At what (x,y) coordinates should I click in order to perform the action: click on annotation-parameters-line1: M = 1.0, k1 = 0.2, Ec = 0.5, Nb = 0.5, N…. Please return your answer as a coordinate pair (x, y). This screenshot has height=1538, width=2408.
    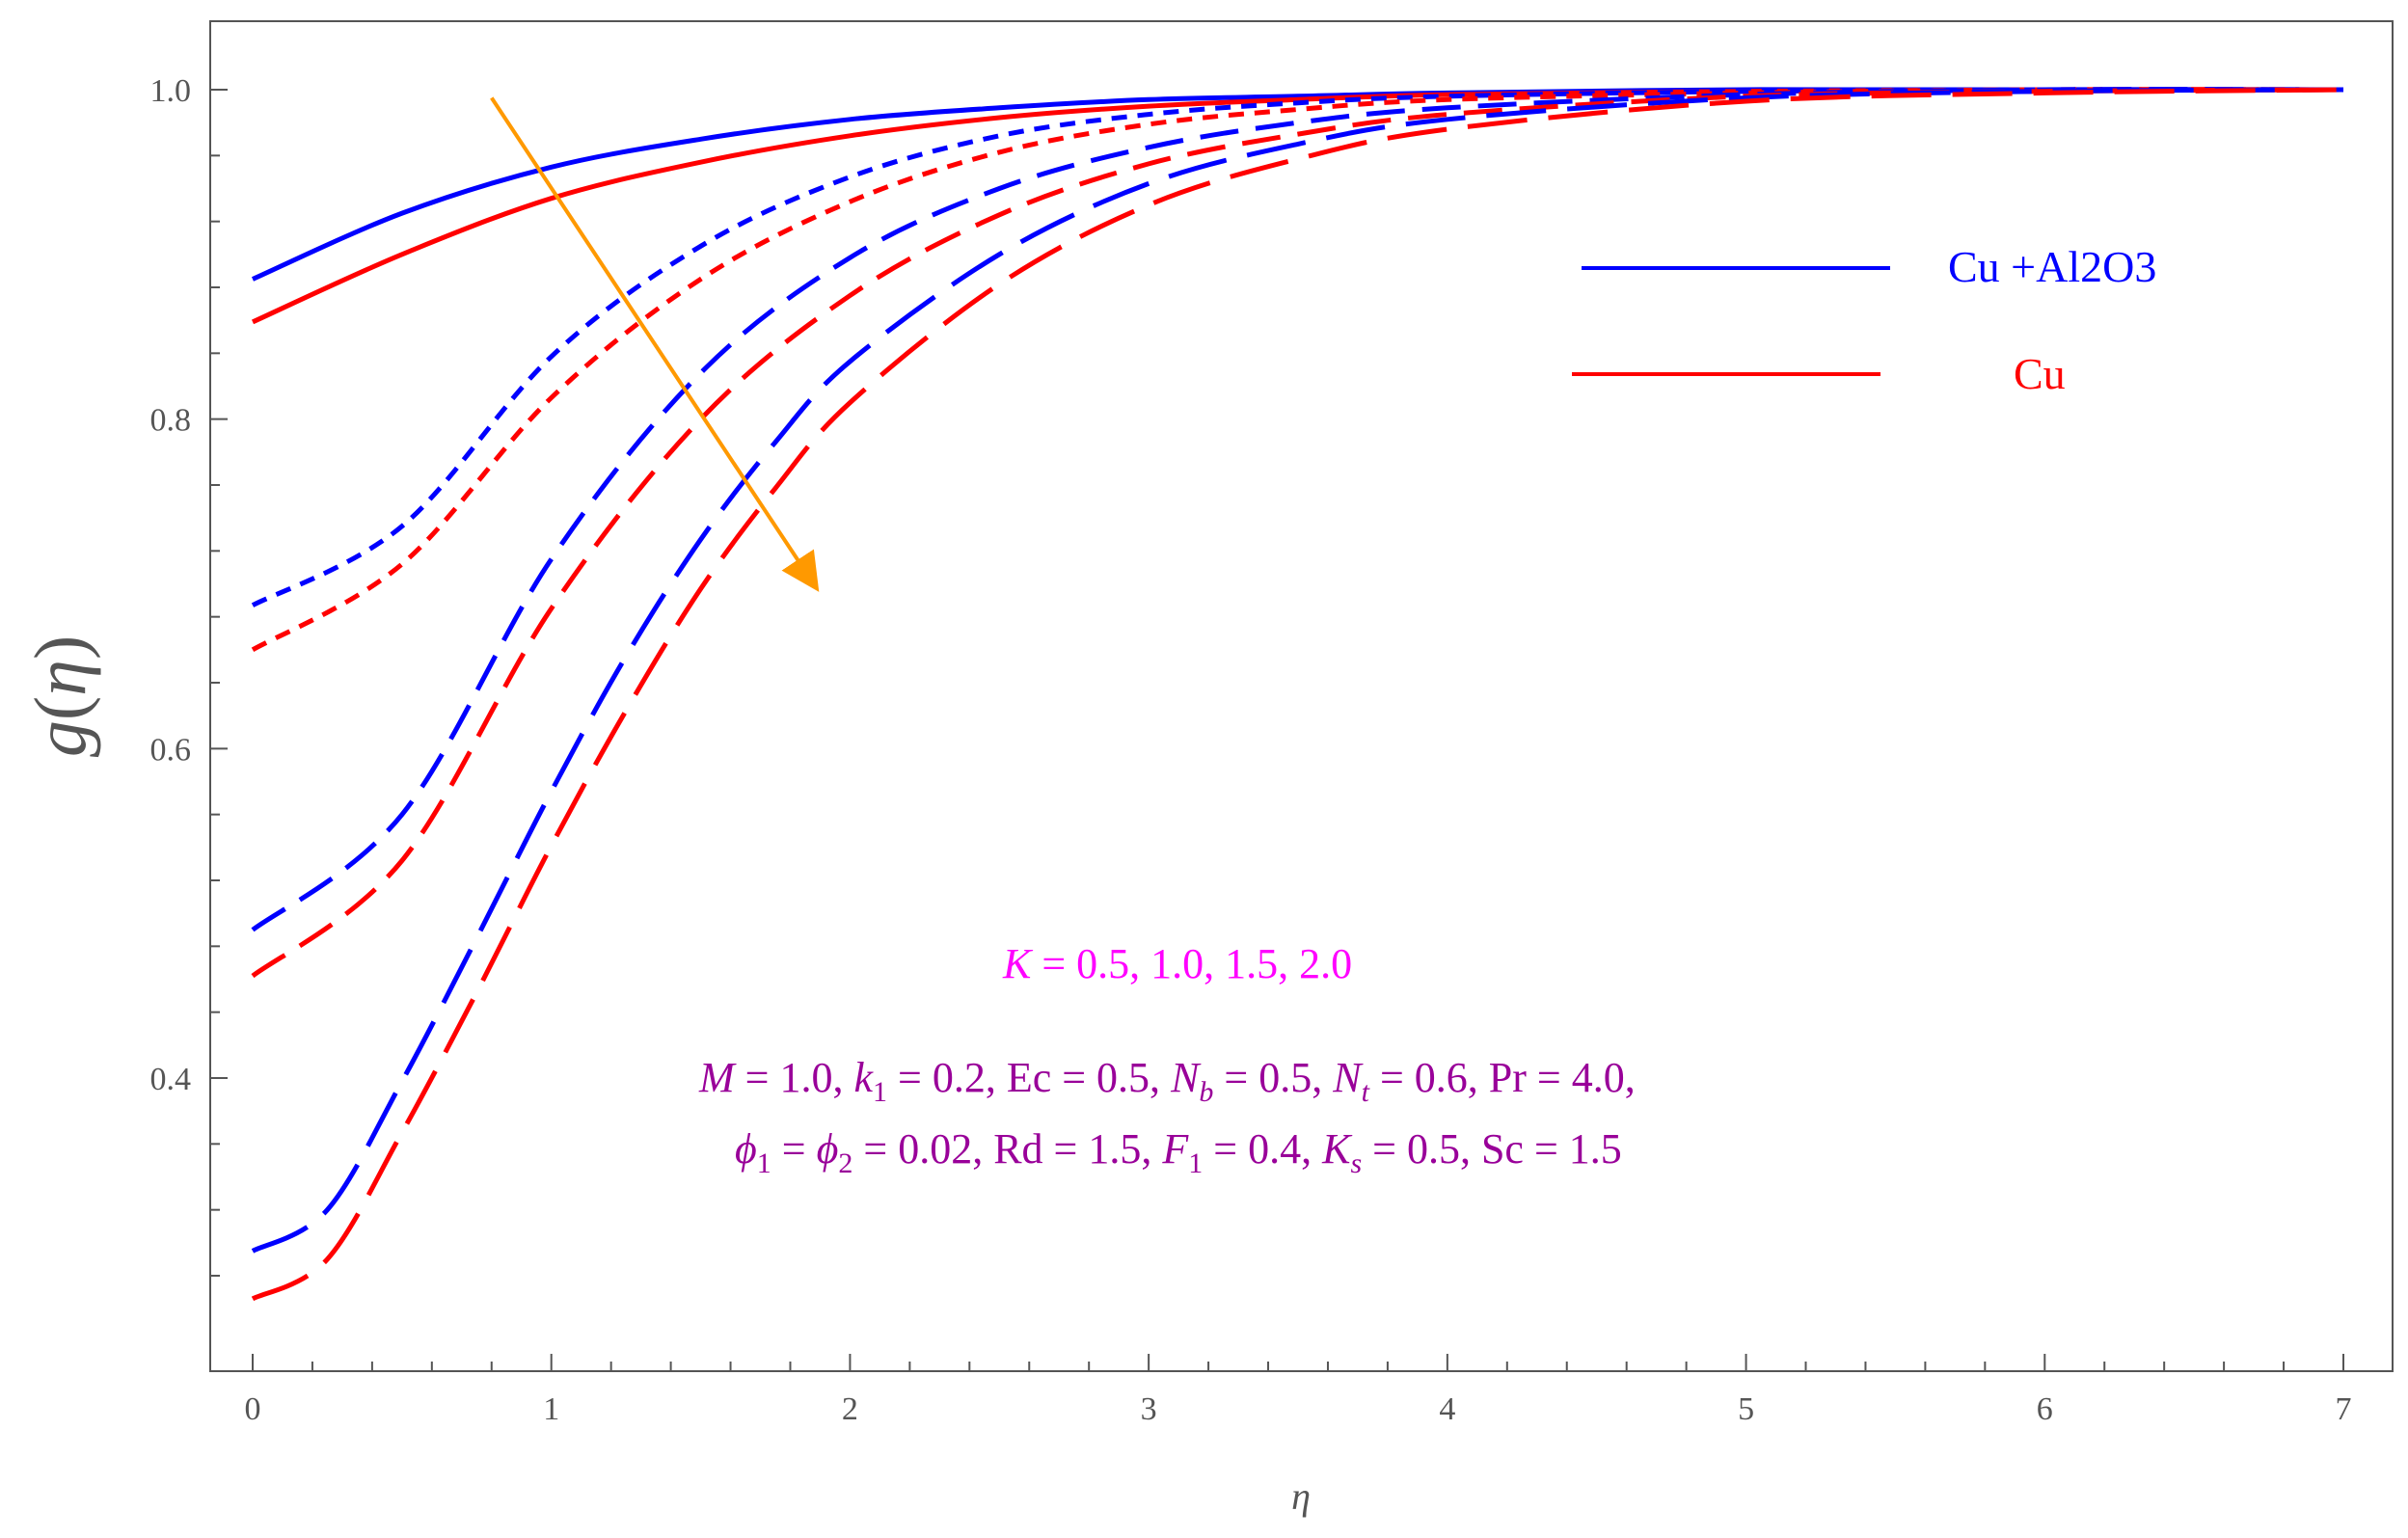
    Looking at the image, I should click on (1167, 1081).